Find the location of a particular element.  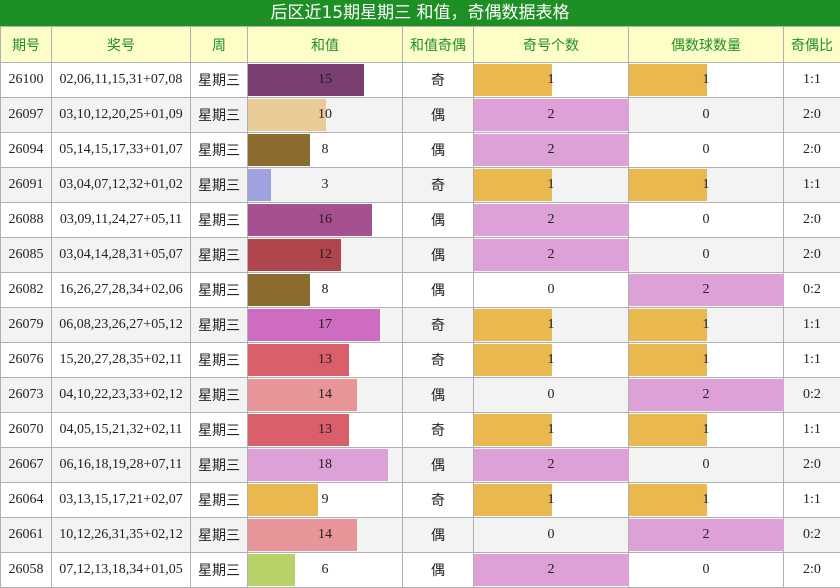

numbers-cell: 06,16,18,19,28+07,11 is located at coordinates (121, 465).